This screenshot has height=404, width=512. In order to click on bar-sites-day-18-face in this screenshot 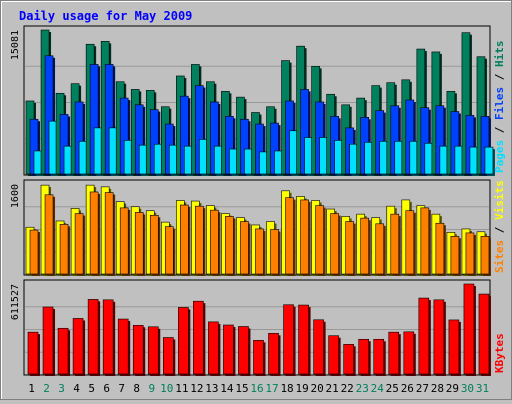, I will do `click(289, 236)`.